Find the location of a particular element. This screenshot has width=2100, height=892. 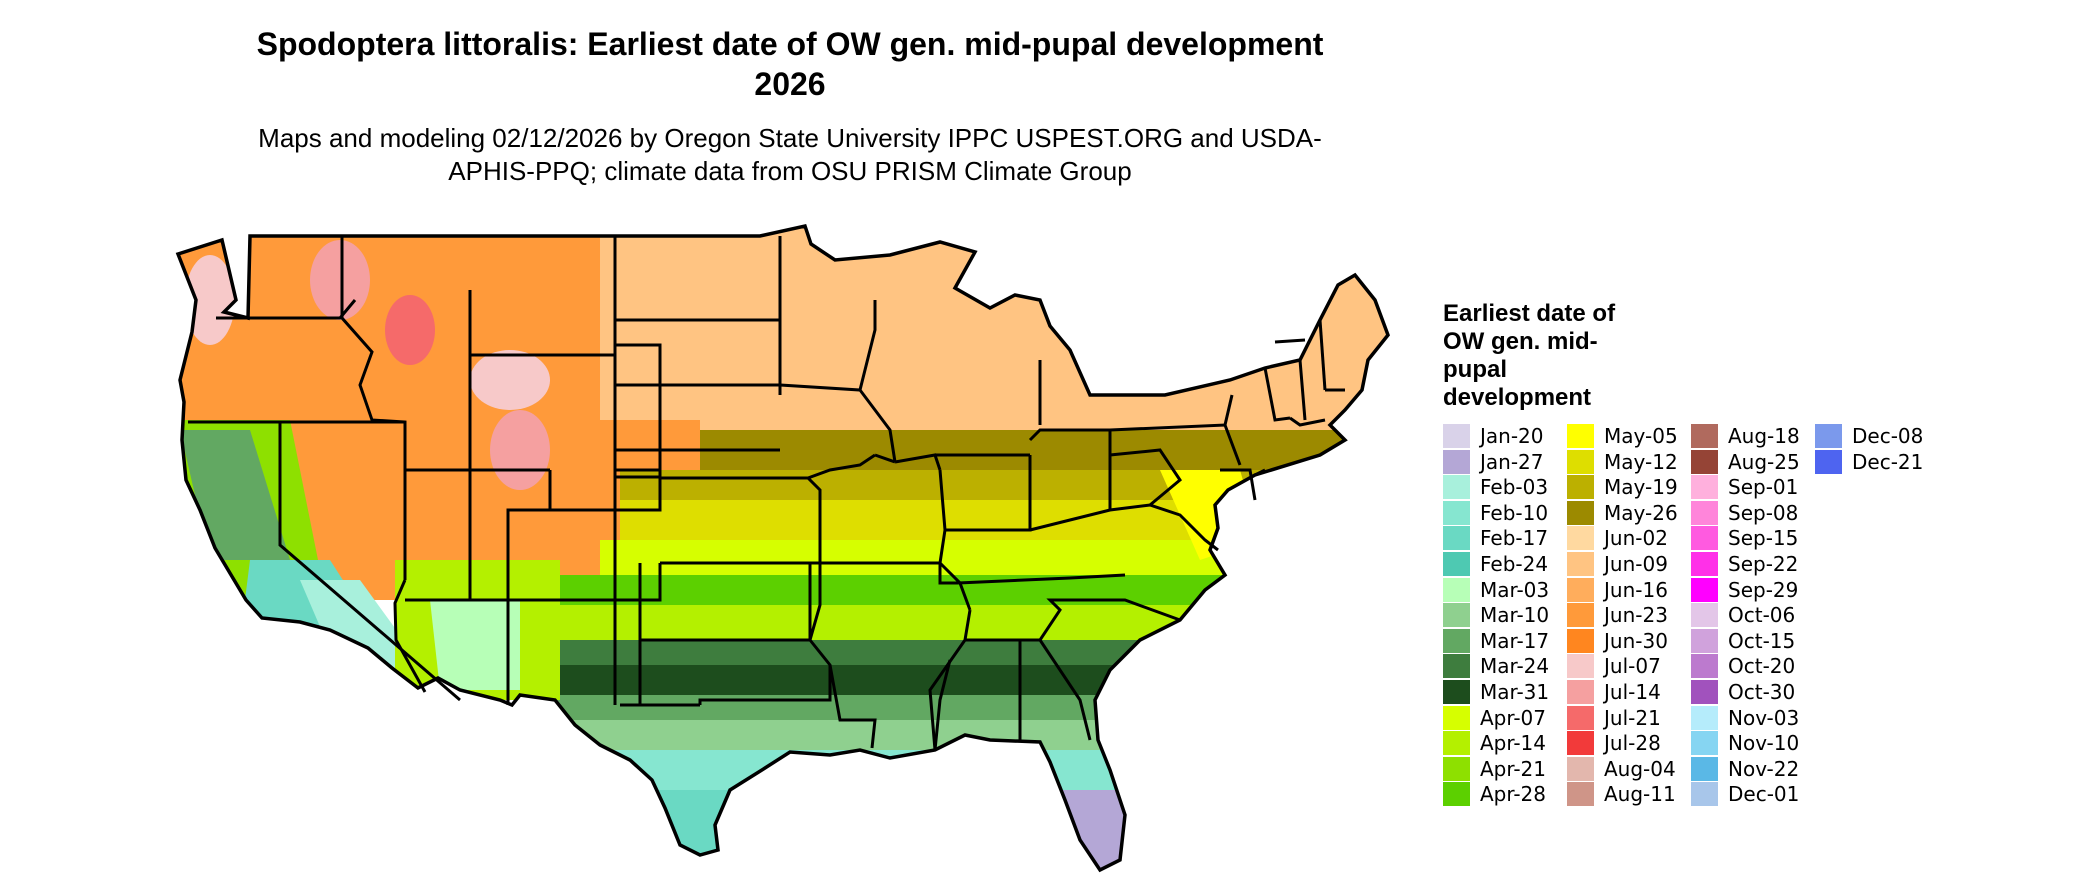

legend-label: May-26 is located at coordinates (1641, 512).